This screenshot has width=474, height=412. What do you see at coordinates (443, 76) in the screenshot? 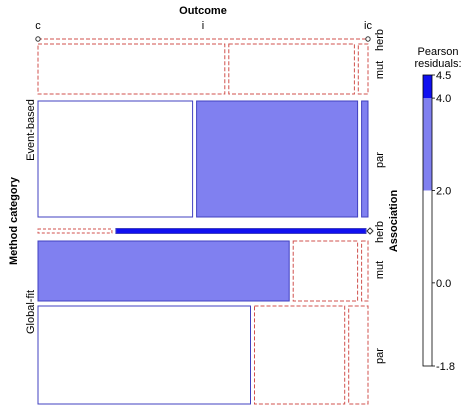
I see `legend-tick-label-0: 4.5` at bounding box center [443, 76].